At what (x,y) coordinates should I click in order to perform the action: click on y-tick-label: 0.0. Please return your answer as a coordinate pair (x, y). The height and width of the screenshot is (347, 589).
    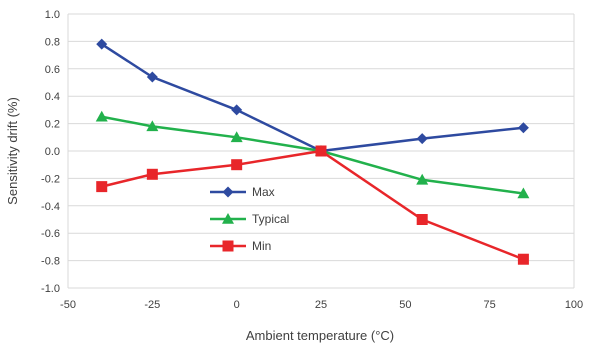
    Looking at the image, I should click on (52, 152).